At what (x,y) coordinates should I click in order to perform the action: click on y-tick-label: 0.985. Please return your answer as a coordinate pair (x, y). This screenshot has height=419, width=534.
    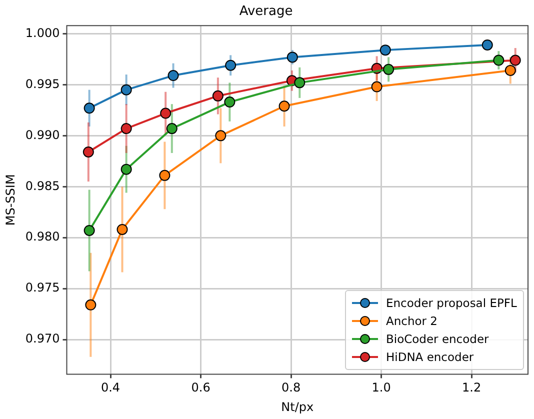
    Looking at the image, I should click on (42, 185).